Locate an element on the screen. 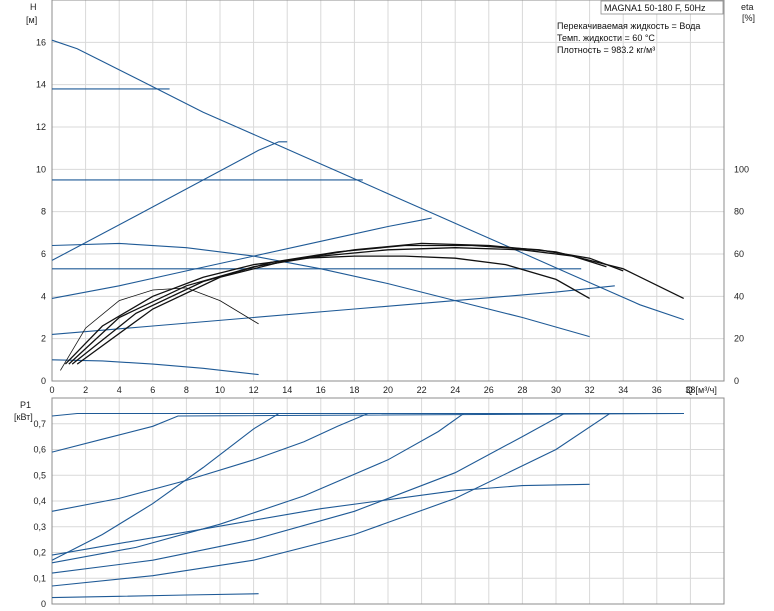  power-y-tick-label: 0 is located at coordinates (43, 604).